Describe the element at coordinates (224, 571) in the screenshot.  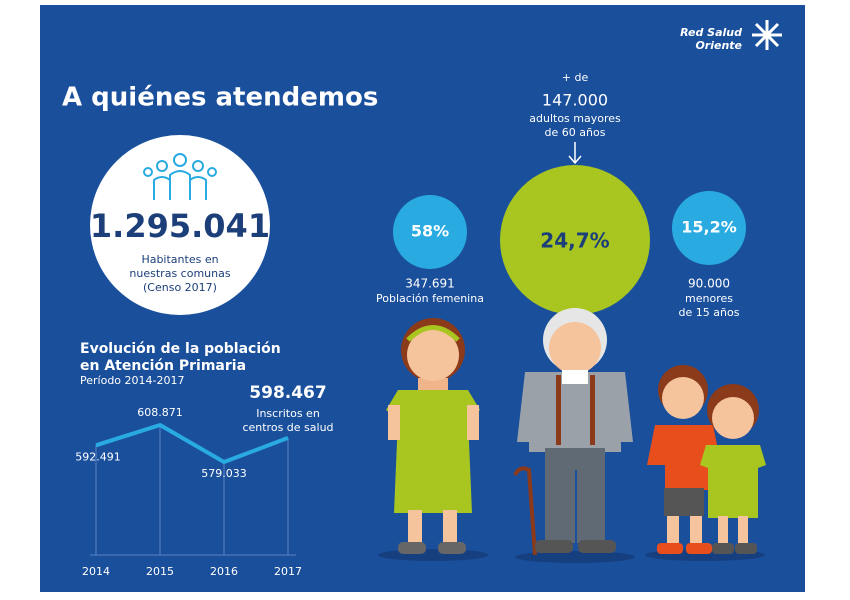
I see `x-tick-label: 2016` at that location.